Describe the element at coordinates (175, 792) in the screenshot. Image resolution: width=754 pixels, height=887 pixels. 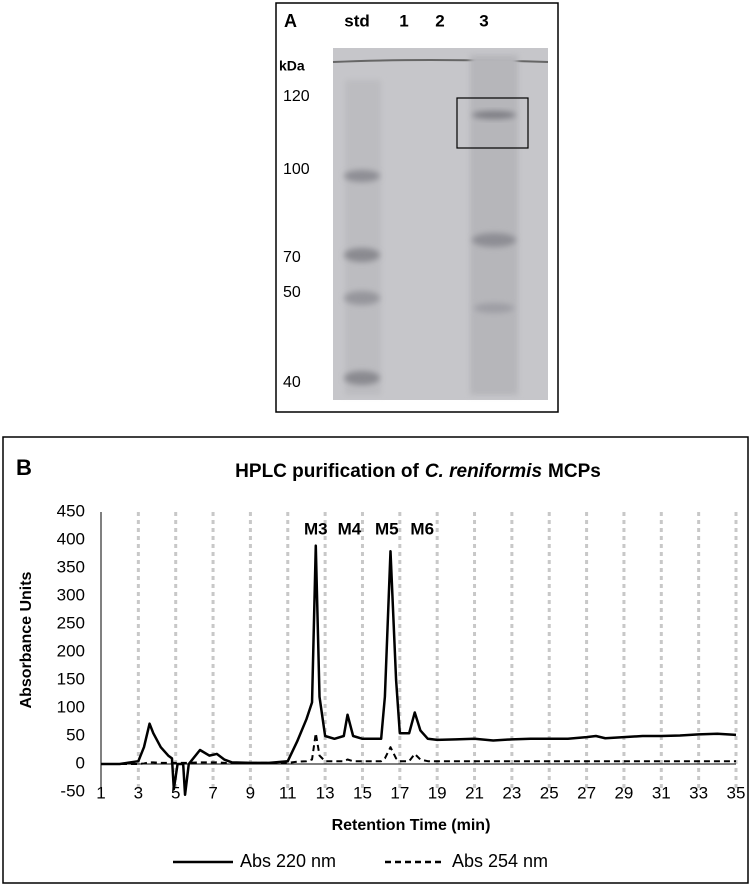
I see `x-tick-label: 5` at that location.